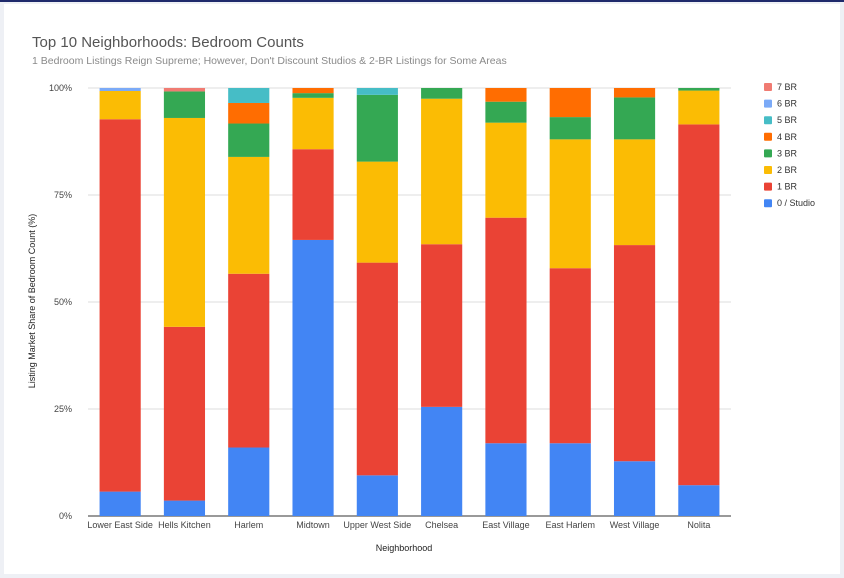  Describe the element at coordinates (63, 302) in the screenshot. I see `y-tick-label: 50%` at that location.